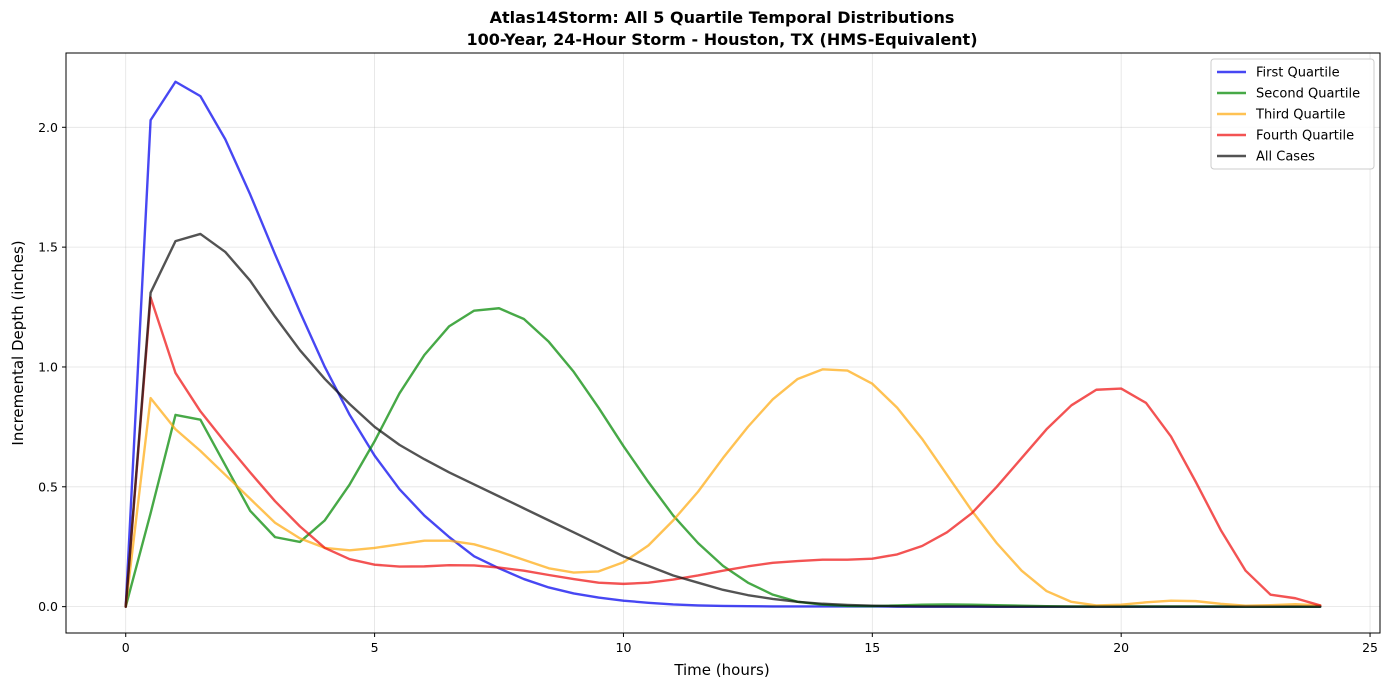 The width and height of the screenshot is (1389, 690). Describe the element at coordinates (1308, 94) in the screenshot. I see `legend-label-1: Second Quartile` at that location.